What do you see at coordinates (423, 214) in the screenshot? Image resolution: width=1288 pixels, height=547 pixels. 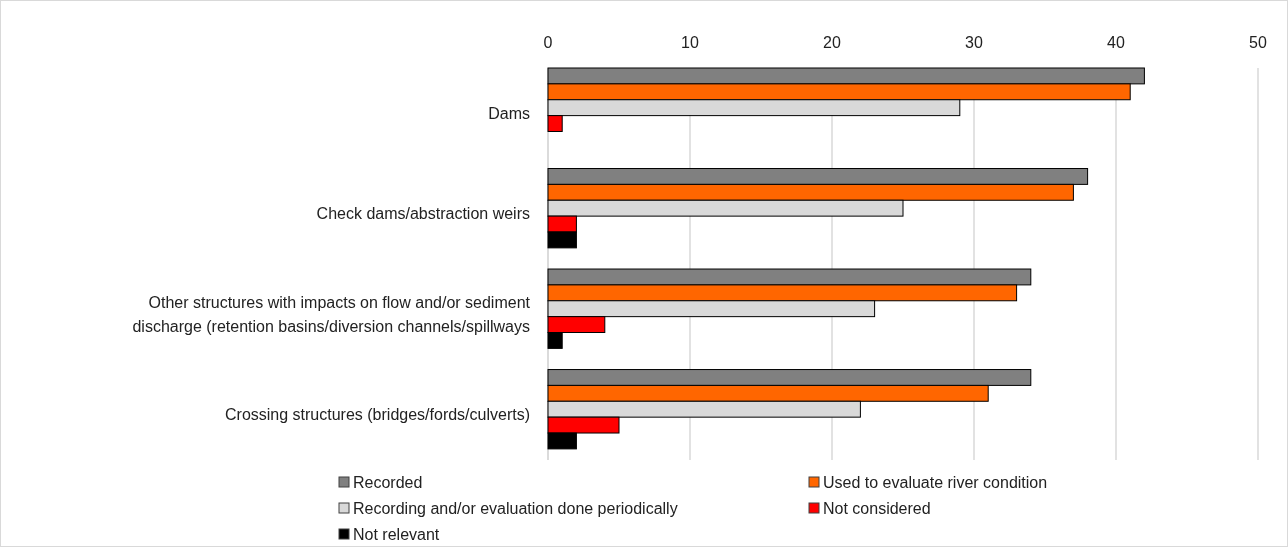 I see `y-tick-label: Check dams/abstraction weirs` at bounding box center [423, 214].